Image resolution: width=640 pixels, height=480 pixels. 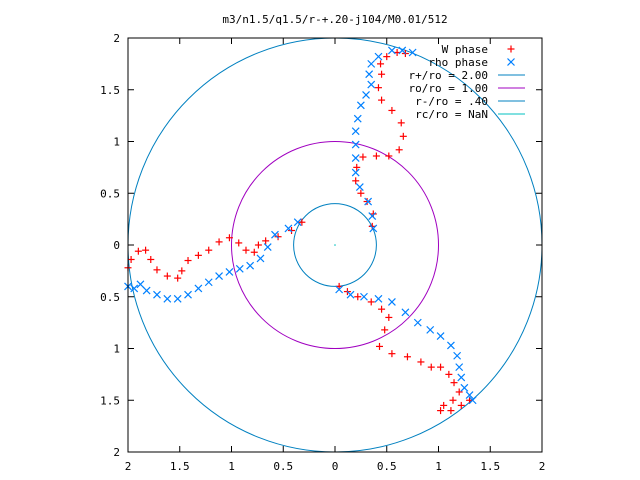 I want to click on legend-label-3: ro/ro = 1.00, so click(x=448, y=88).